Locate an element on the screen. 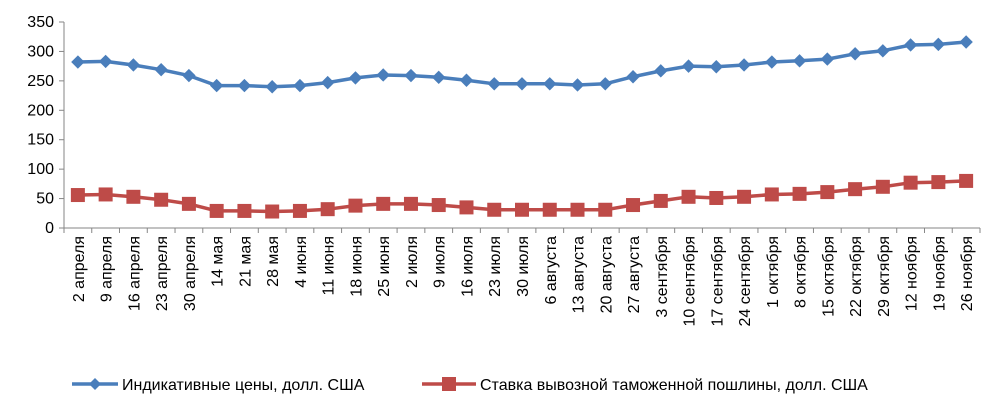 The width and height of the screenshot is (1004, 416). x-tick-label: 16 июля is located at coordinates (467, 266).